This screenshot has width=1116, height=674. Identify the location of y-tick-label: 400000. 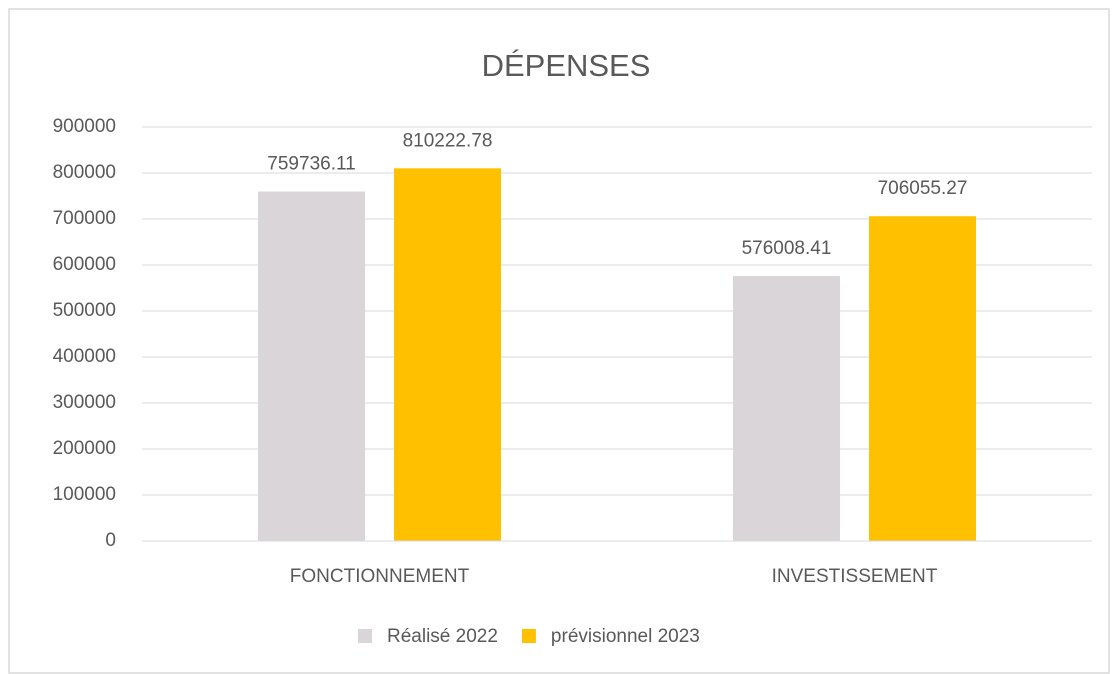
(84, 356).